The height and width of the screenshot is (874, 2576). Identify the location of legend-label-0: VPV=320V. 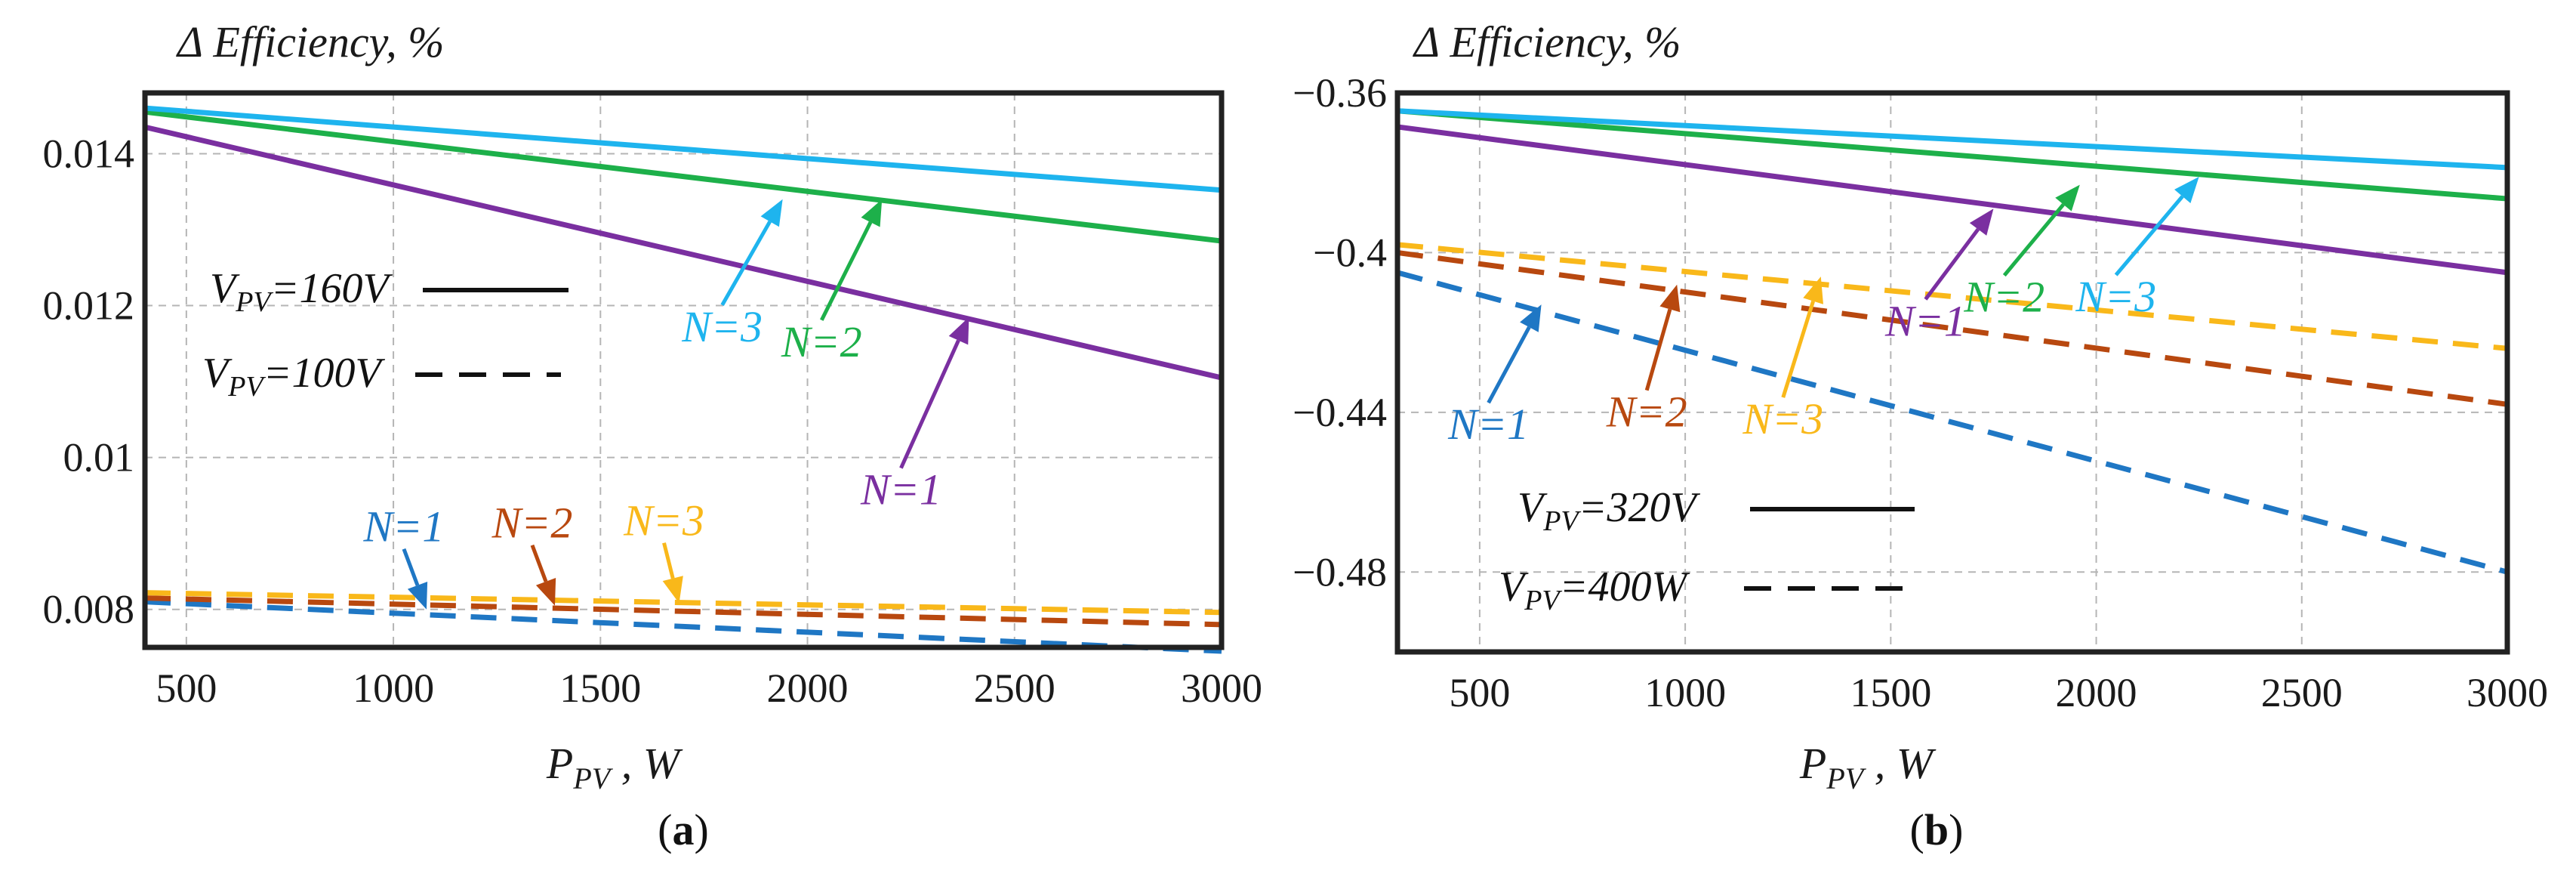
(1609, 510).